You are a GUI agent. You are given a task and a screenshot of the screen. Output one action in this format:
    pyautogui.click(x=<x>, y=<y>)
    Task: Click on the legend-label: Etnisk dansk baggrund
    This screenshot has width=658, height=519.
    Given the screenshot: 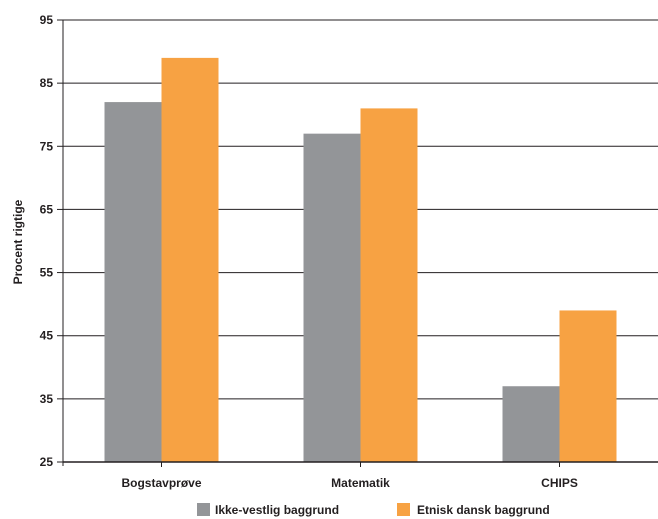 What is the action you would take?
    pyautogui.click(x=483, y=510)
    